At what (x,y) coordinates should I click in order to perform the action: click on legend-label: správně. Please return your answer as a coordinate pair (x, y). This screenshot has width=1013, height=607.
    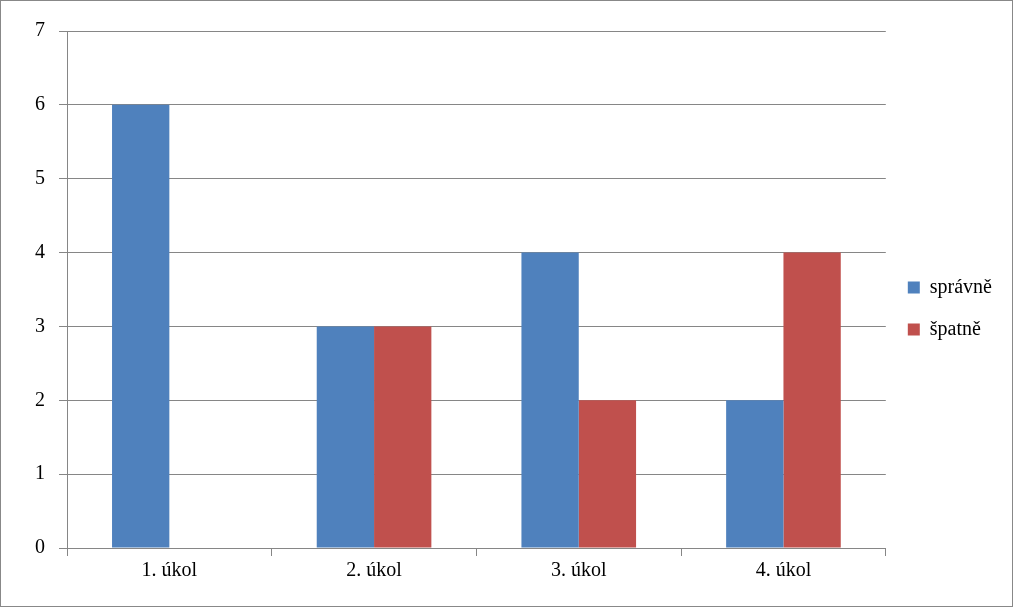
    Looking at the image, I should click on (961, 286).